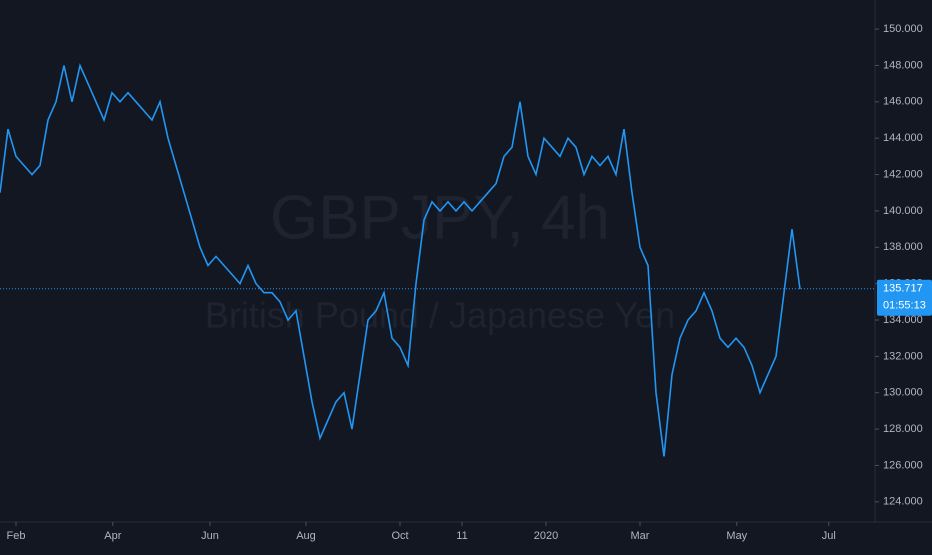 Image resolution: width=932 pixels, height=555 pixels. I want to click on x-tick-label: May, so click(736, 536).